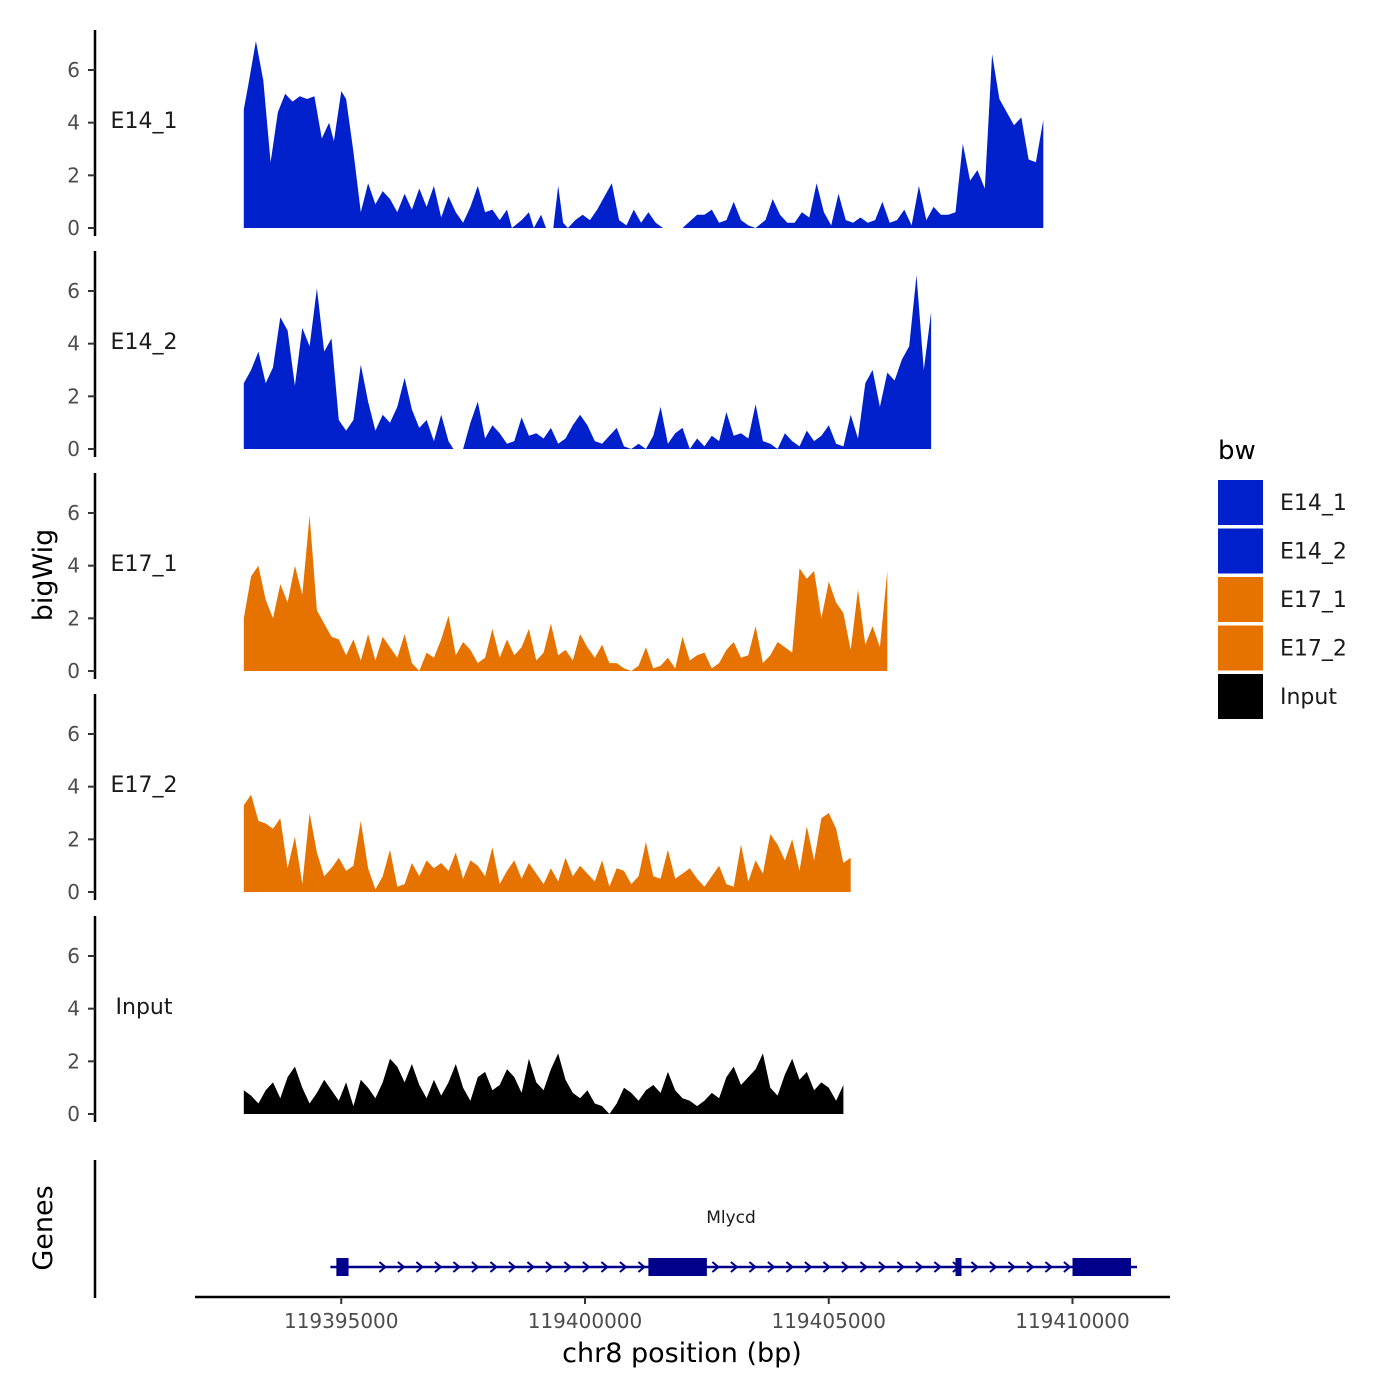  I want to click on track-E17_2: 0 2 4 6 E17_2, so click(459, 799).